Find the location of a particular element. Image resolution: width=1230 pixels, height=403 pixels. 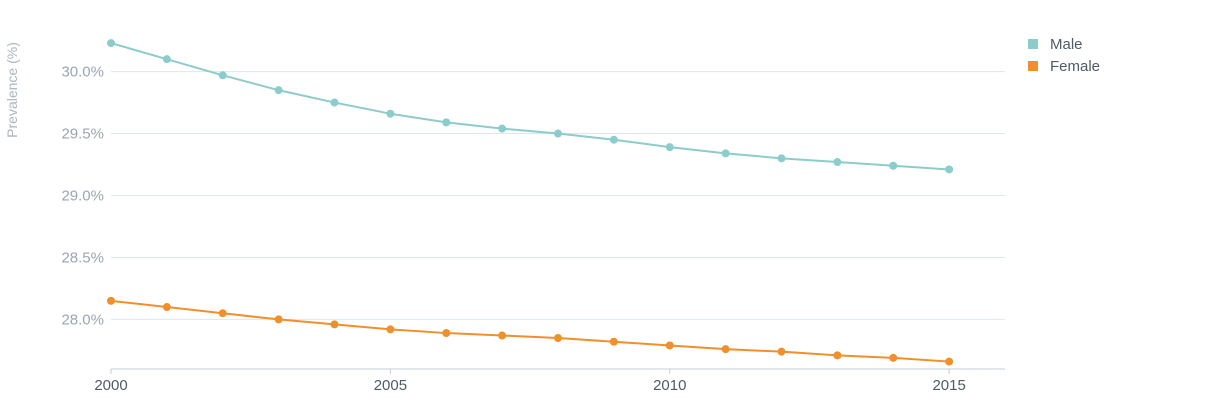

data-point-female-2005 is located at coordinates (390, 329).